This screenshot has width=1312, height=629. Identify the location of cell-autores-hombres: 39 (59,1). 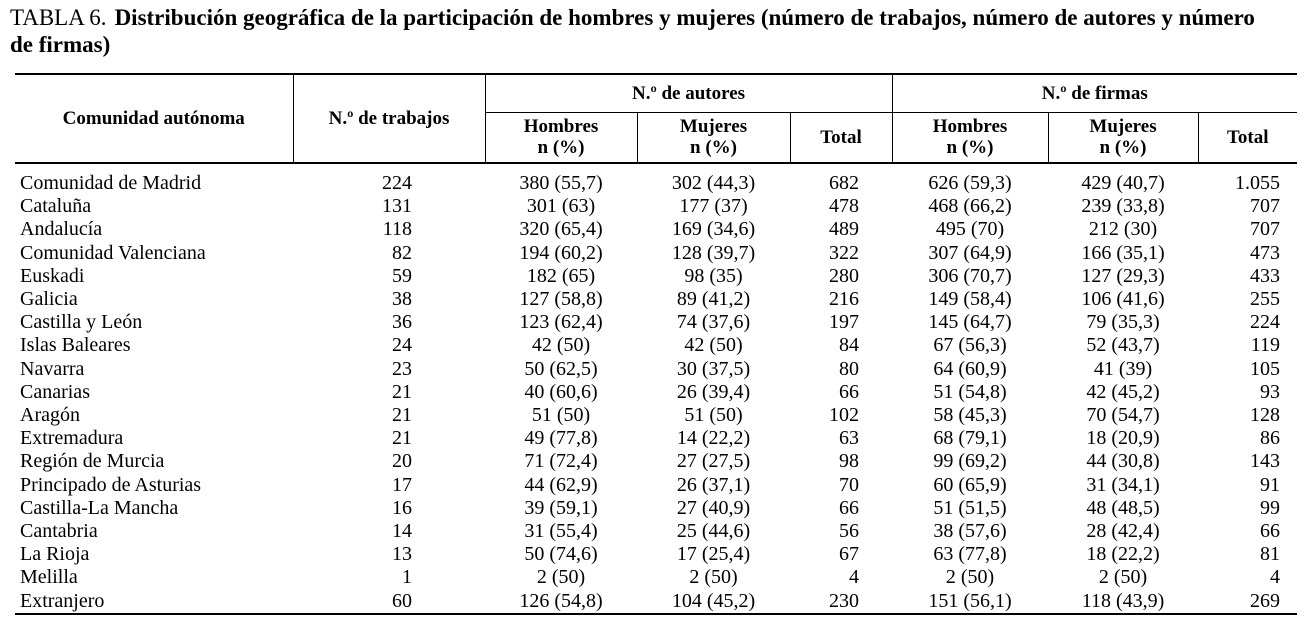
(561, 507).